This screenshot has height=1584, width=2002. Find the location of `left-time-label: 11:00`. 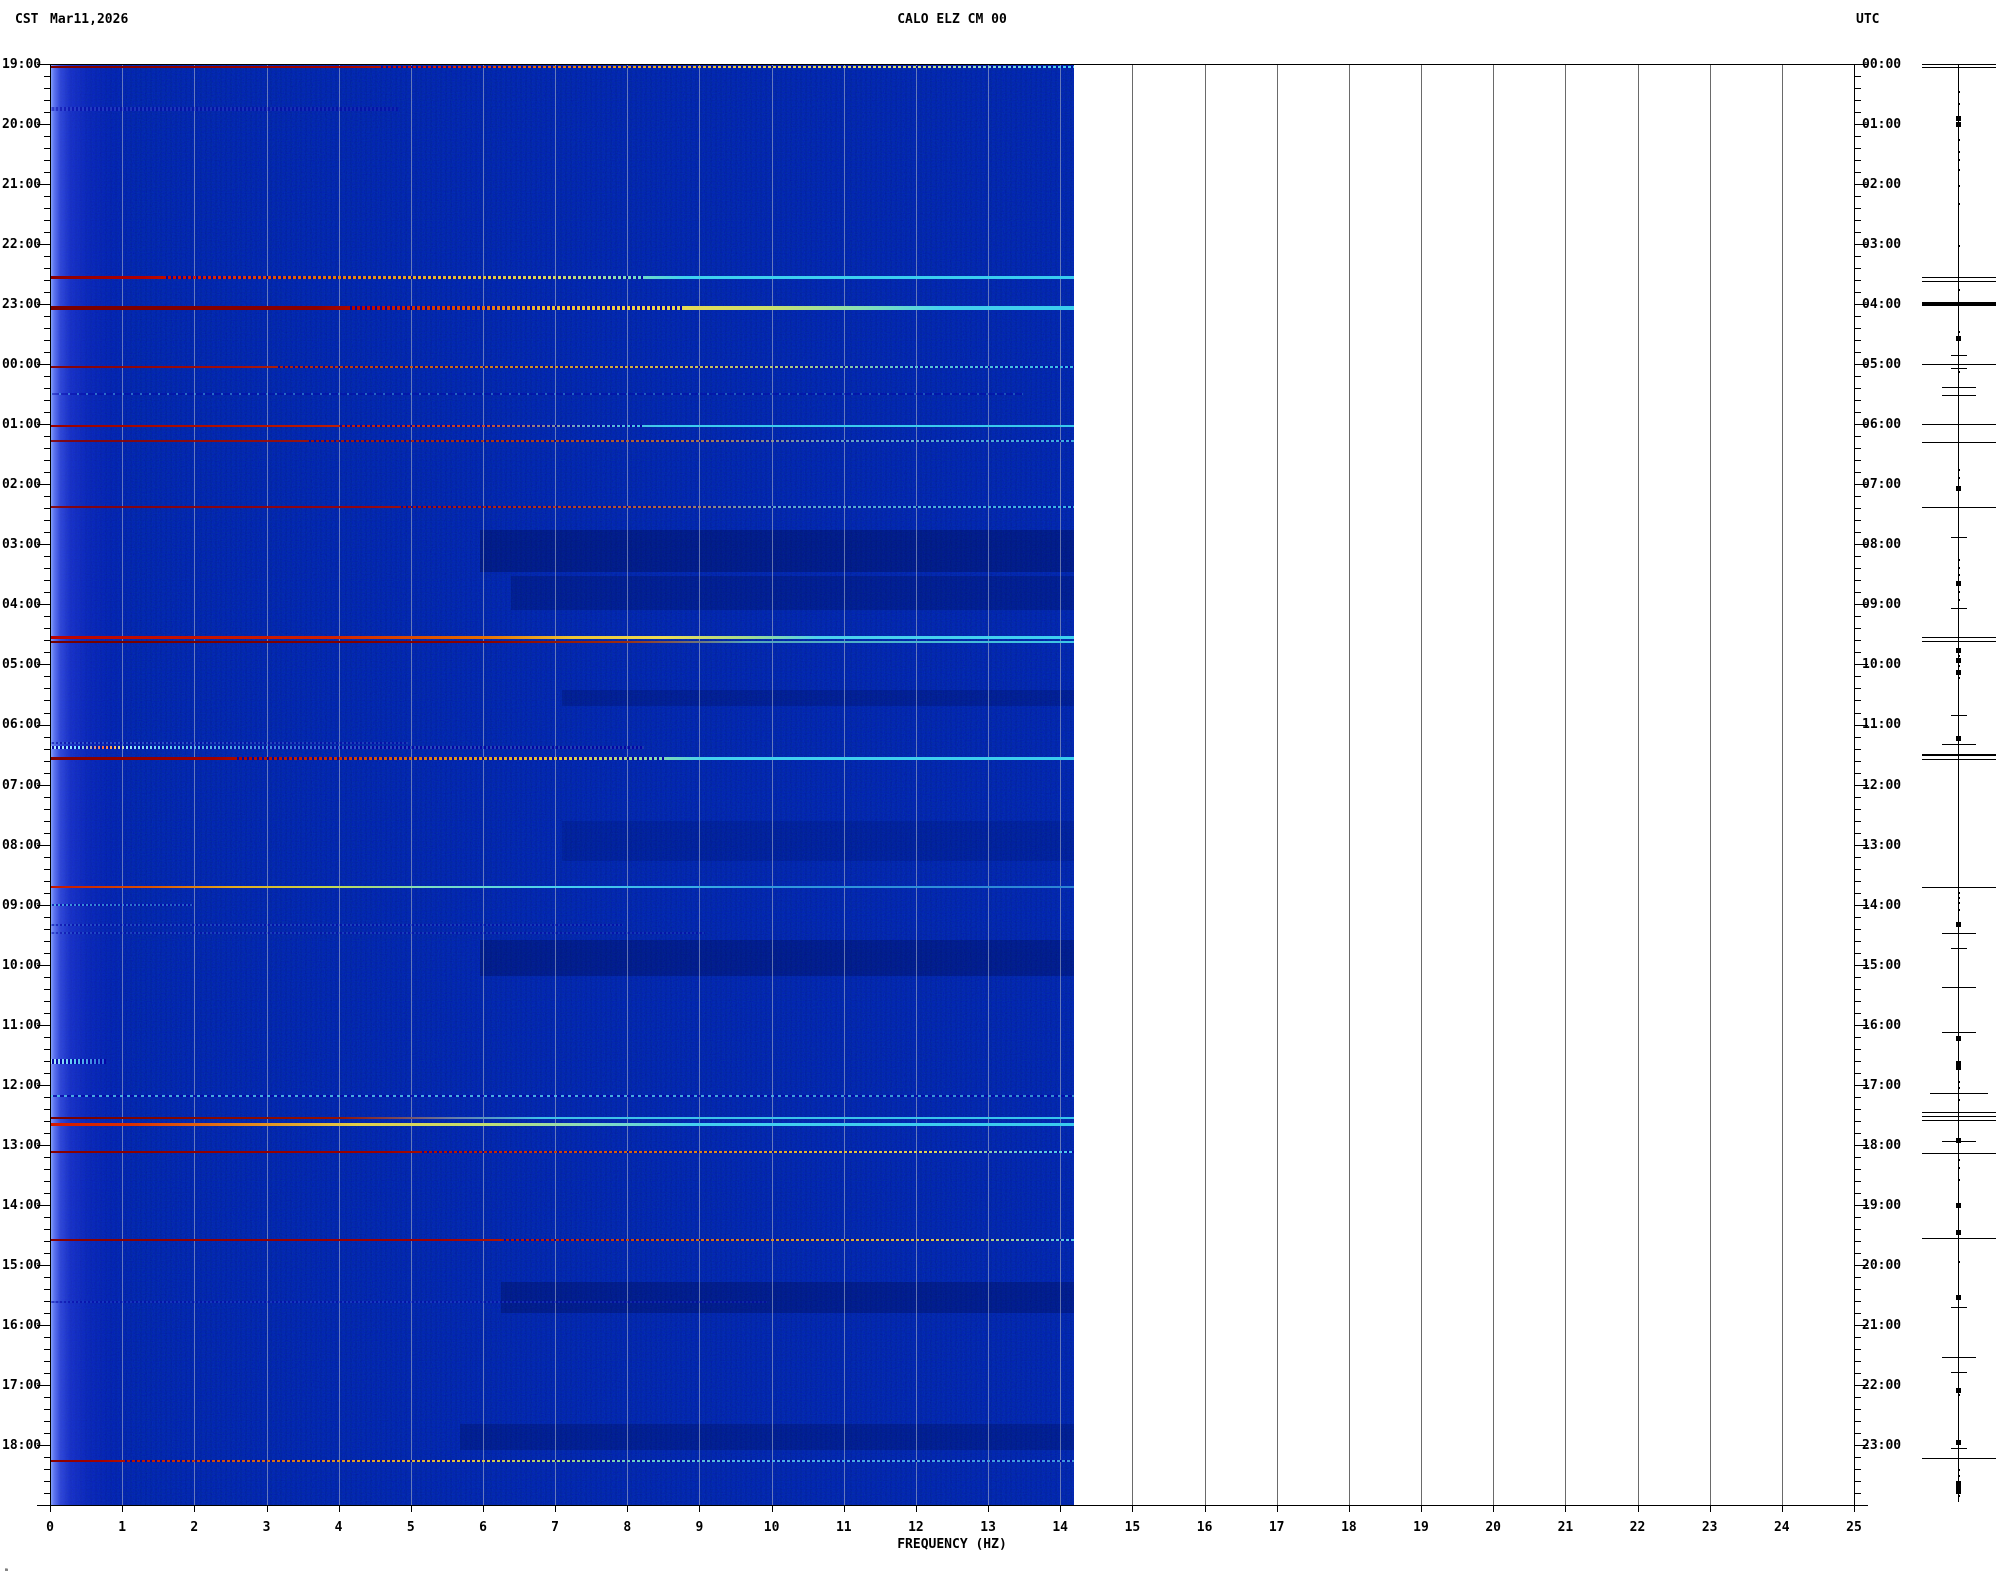

left-time-label: 11:00 is located at coordinates (22, 1025).